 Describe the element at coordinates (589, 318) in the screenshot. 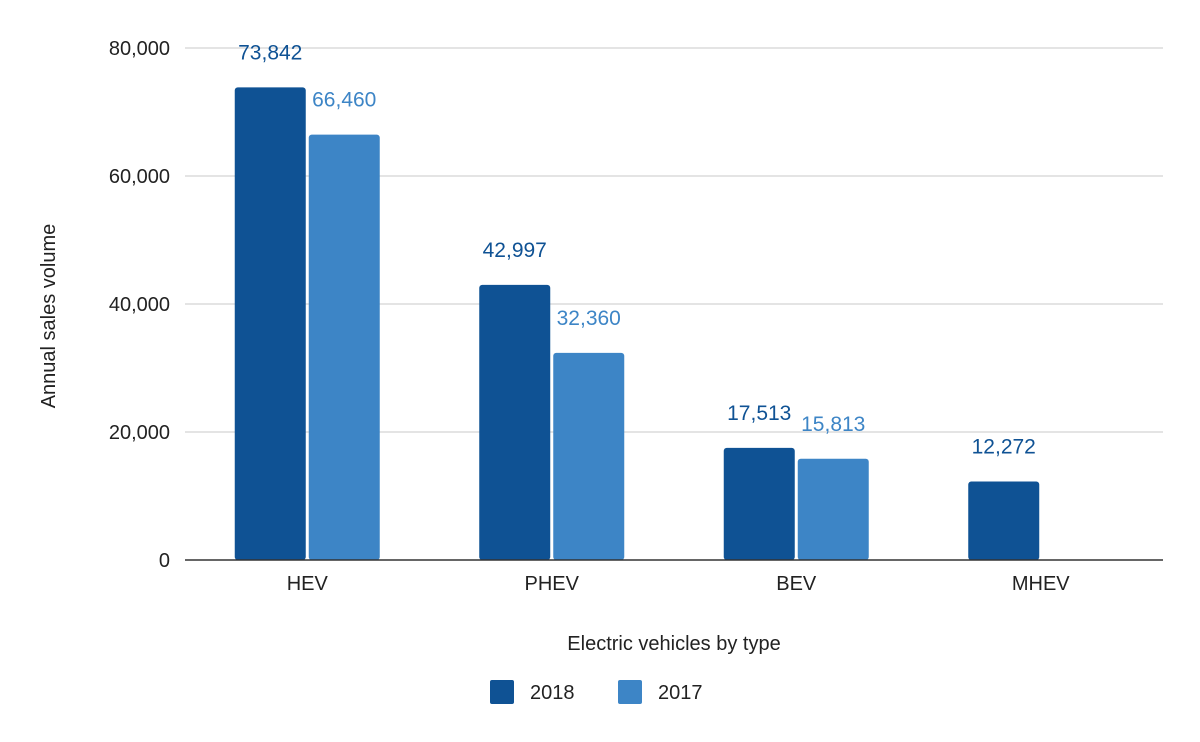

I see `data-label-2017-PHEV: 32,360` at that location.